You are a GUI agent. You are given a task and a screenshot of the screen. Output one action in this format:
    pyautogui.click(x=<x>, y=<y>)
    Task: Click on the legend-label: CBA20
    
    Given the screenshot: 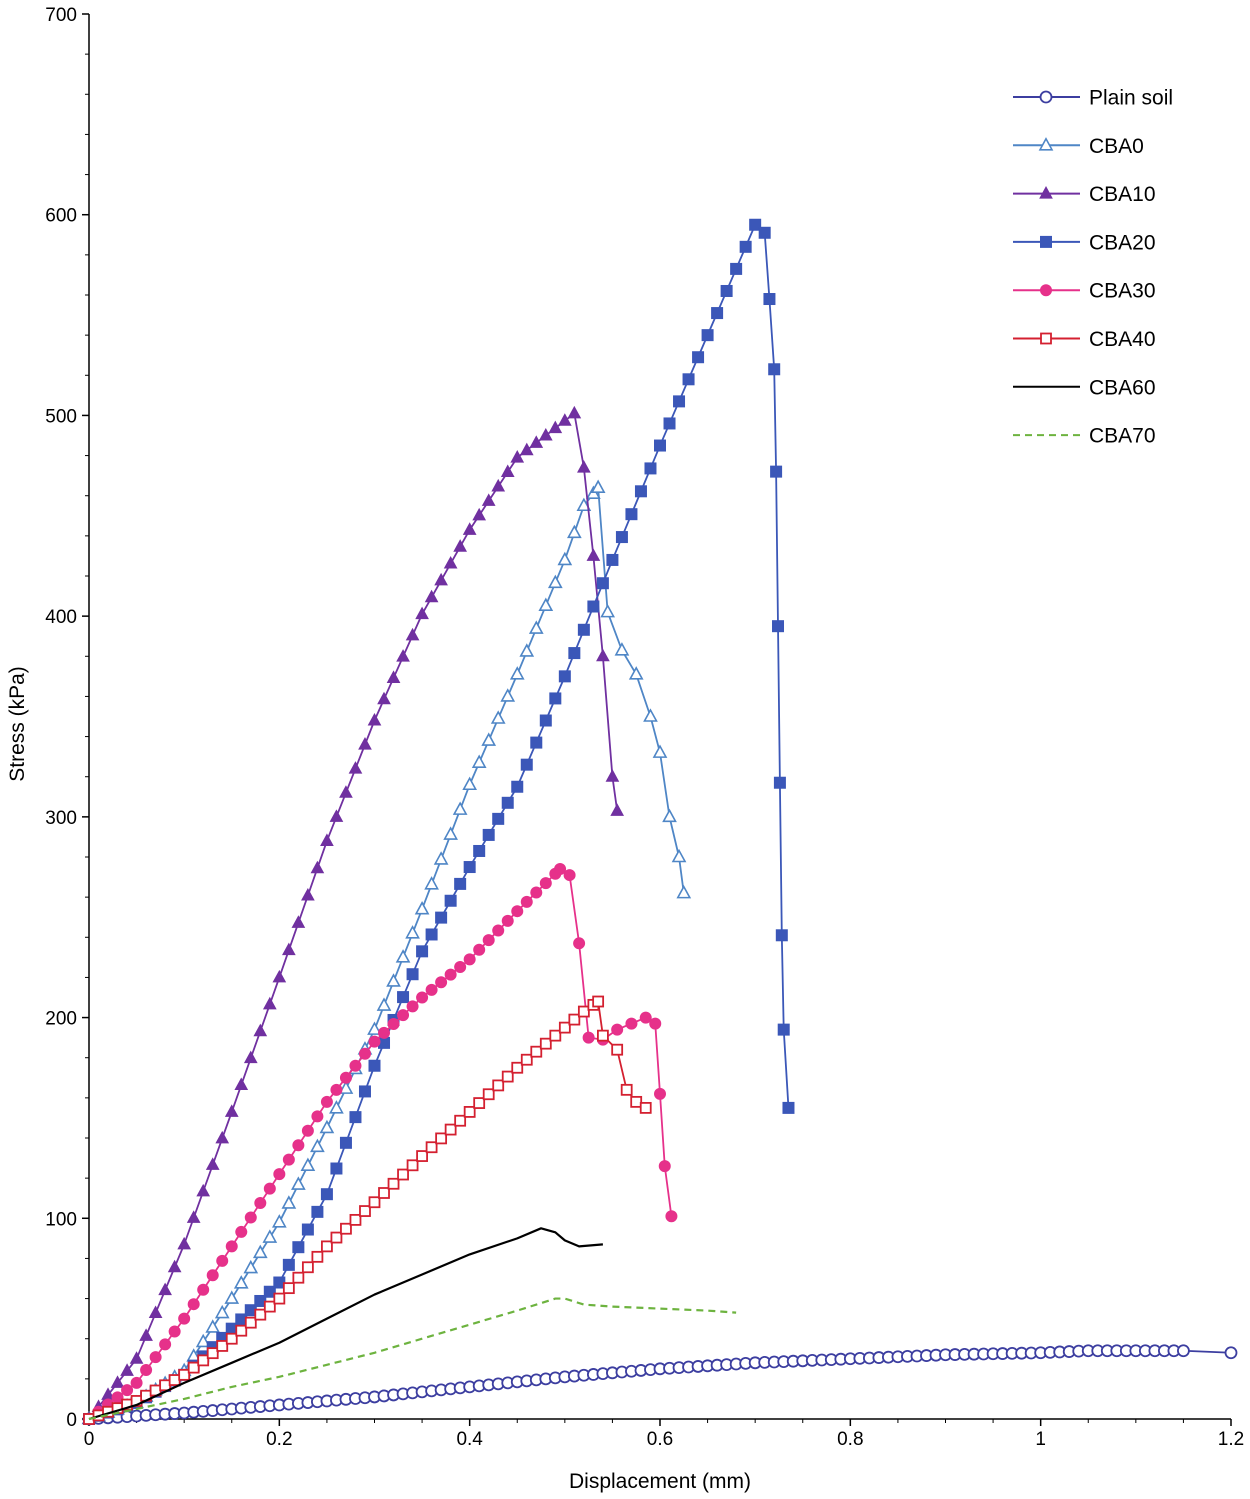 What is the action you would take?
    pyautogui.click(x=1122, y=242)
    